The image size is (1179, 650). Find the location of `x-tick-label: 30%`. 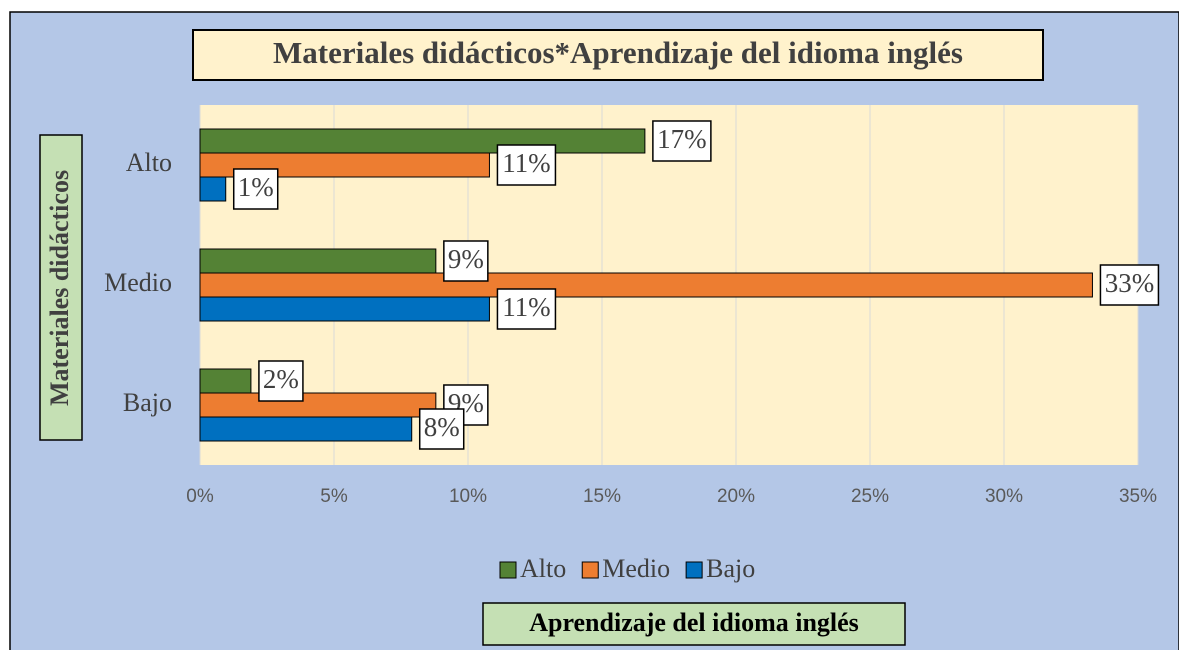

x-tick-label: 30% is located at coordinates (1004, 496).